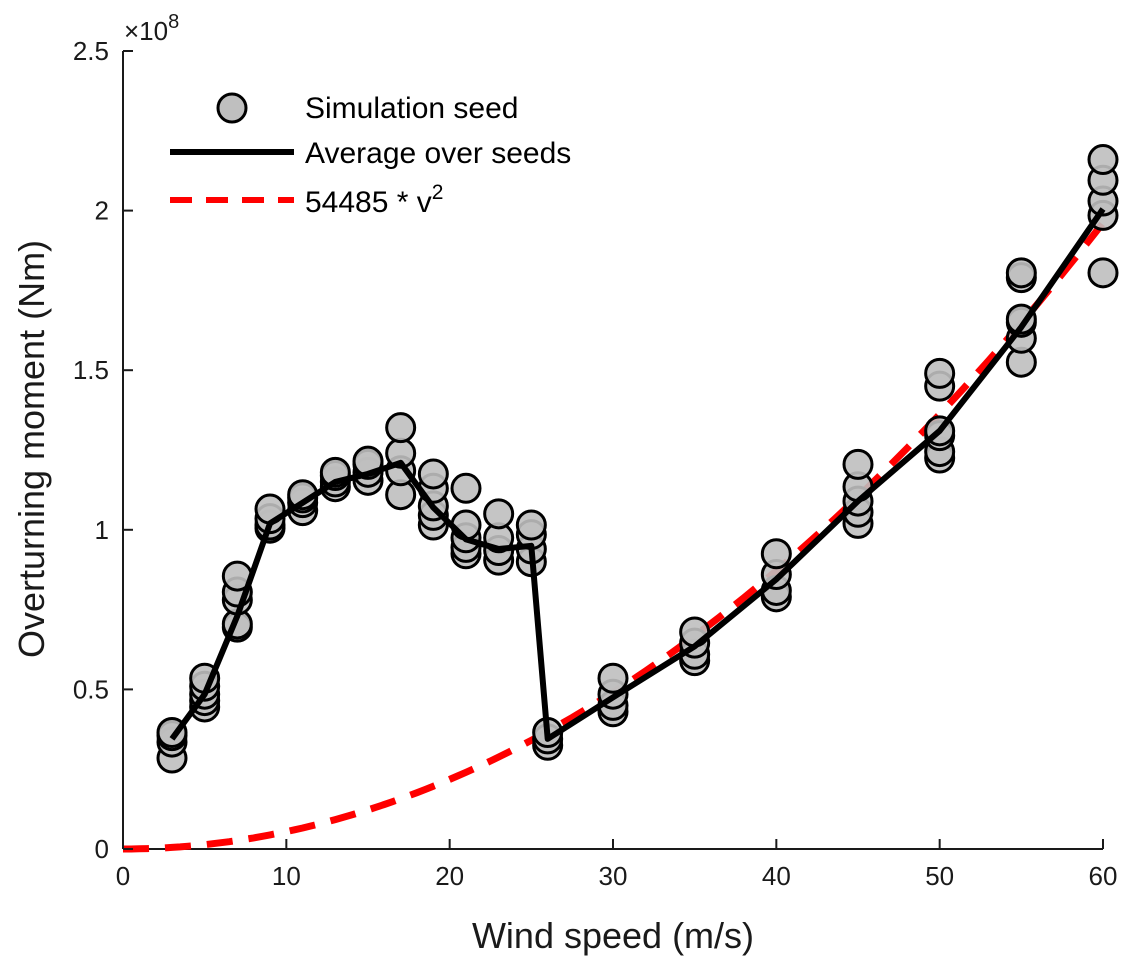  Describe the element at coordinates (286, 876) in the screenshot. I see `x-tick-label: 10` at that location.